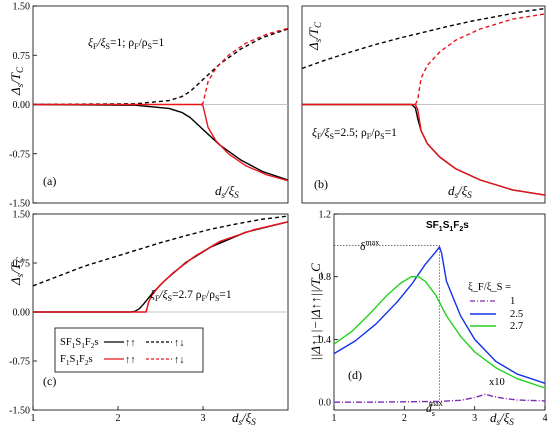  I want to click on panel-c-legend: SF1S1F2s ↑↑ ↑↓ F1S1F2s ↑↑ ↑↓, so click(129, 350).